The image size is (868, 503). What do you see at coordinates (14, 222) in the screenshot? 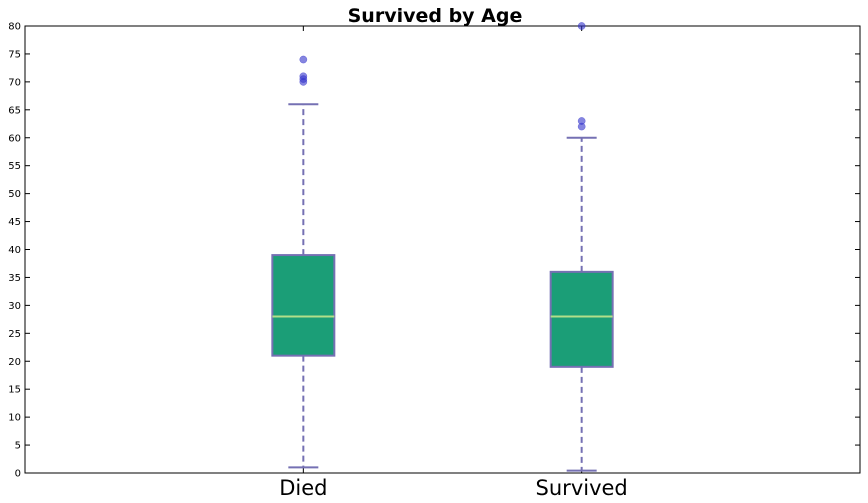
I see `y-tick-label: 45` at bounding box center [14, 222].